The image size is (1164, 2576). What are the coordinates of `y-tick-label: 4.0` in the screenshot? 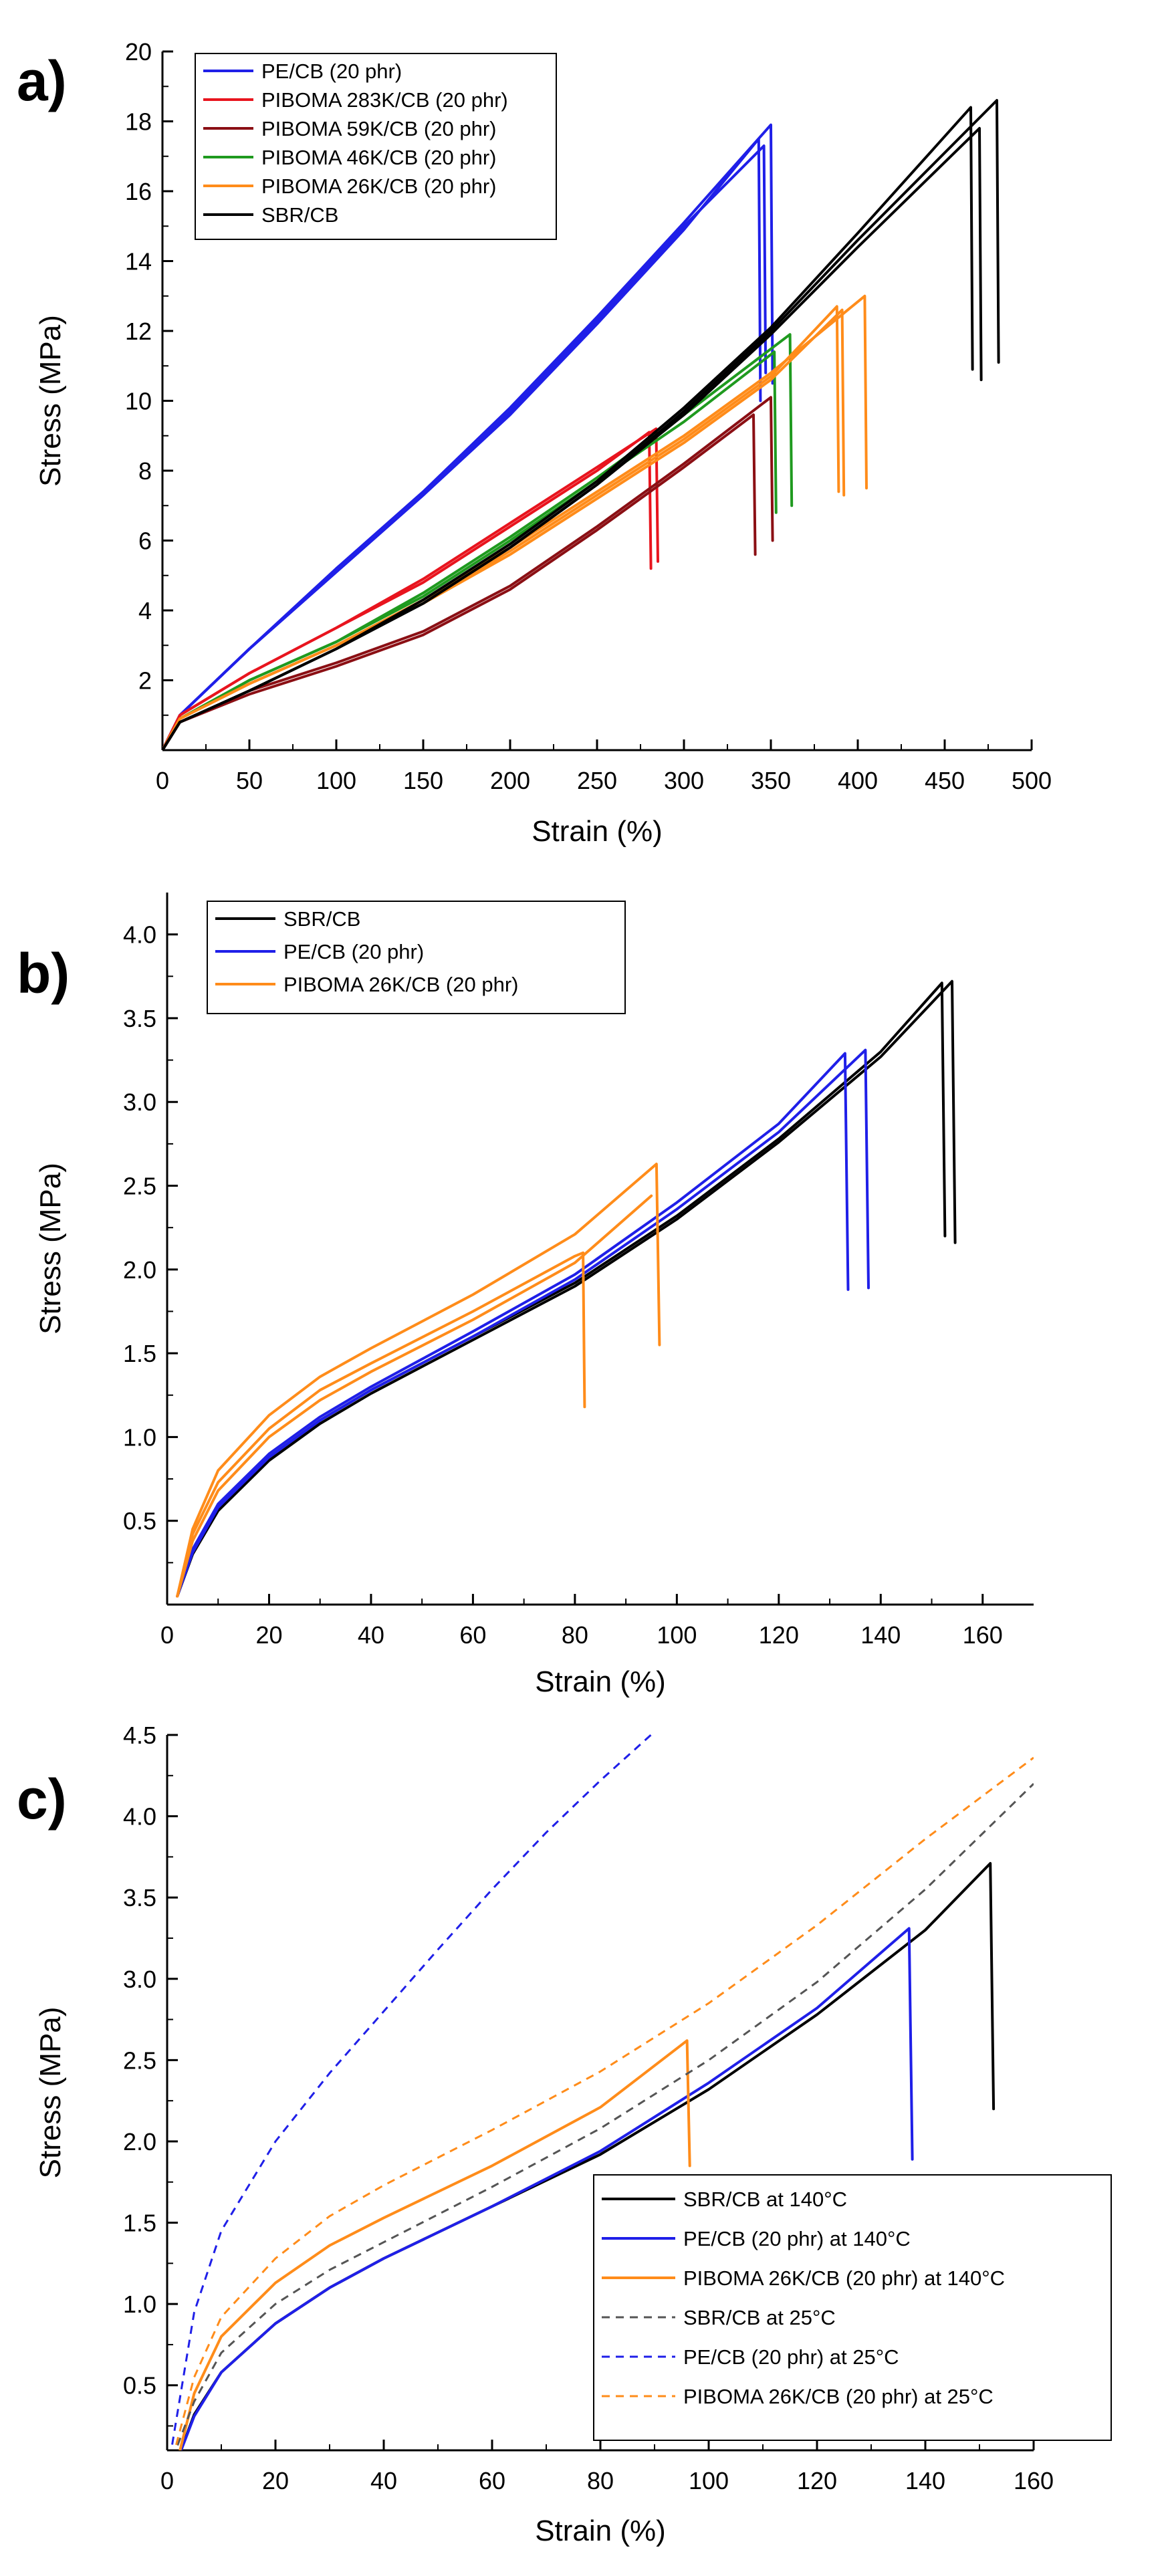 It's located at (139, 1817).